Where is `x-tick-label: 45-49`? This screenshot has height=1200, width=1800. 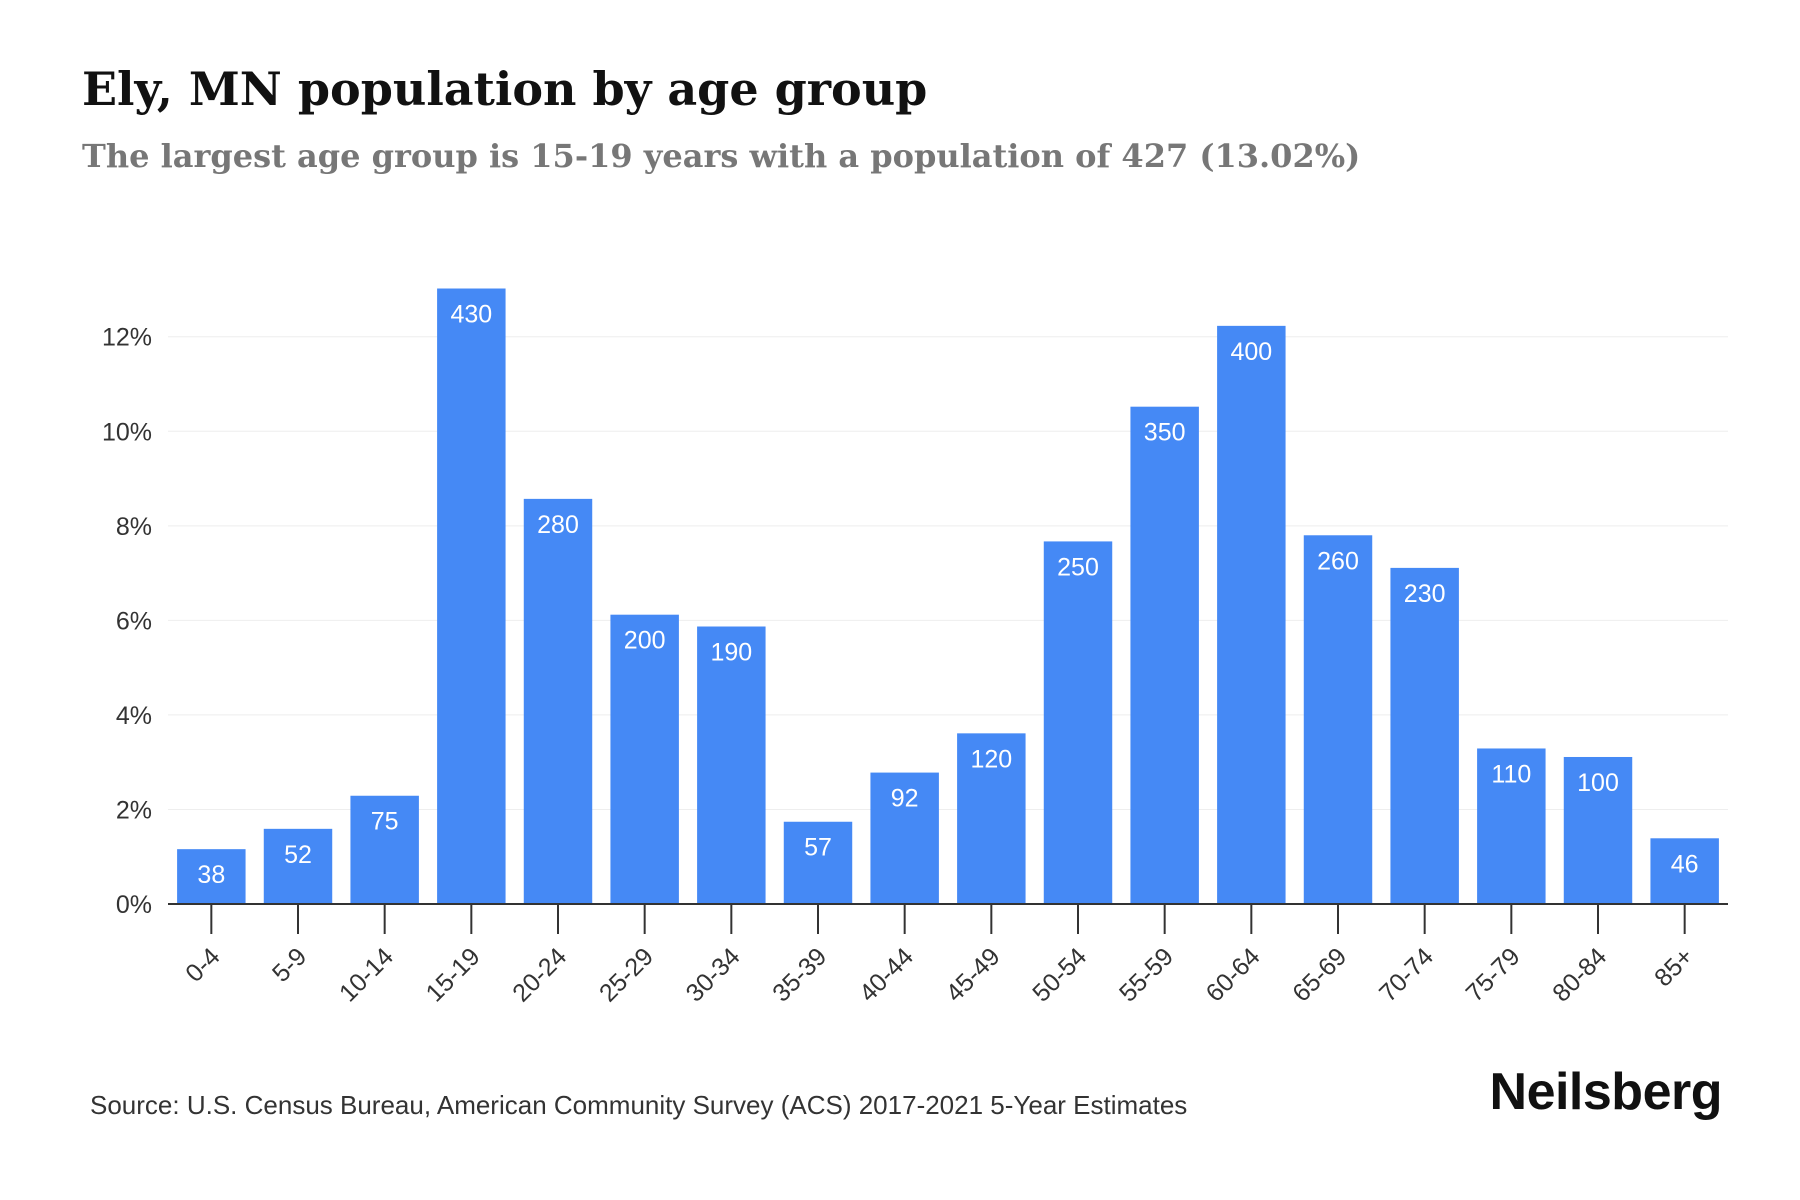
x-tick-label: 45-49 is located at coordinates (973, 974).